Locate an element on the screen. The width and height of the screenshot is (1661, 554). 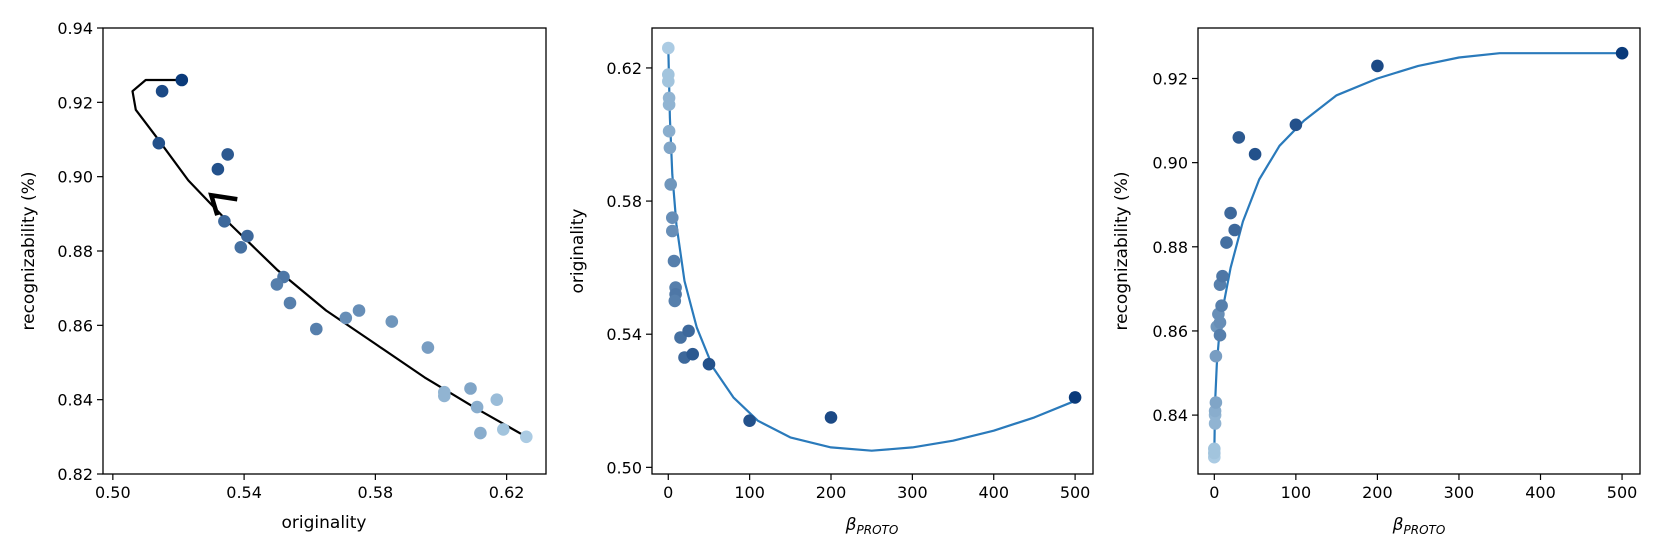
y-tick-label: 0.62 is located at coordinates (624, 68).